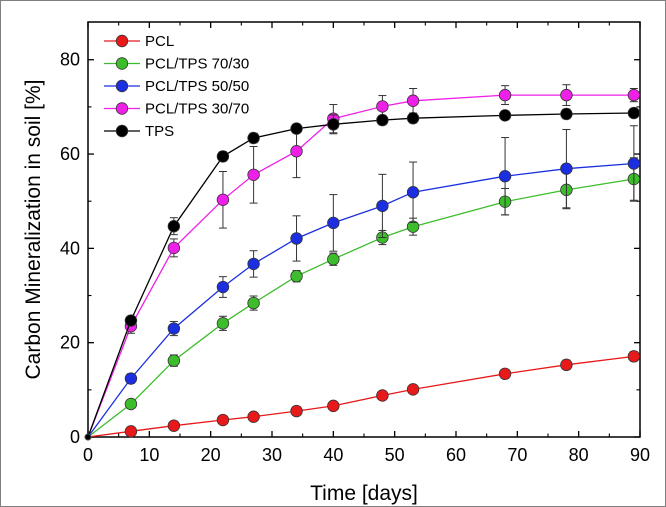 The height and width of the screenshot is (507, 666). I want to click on legend-item: PCL/TPS 70/30, so click(176, 64).